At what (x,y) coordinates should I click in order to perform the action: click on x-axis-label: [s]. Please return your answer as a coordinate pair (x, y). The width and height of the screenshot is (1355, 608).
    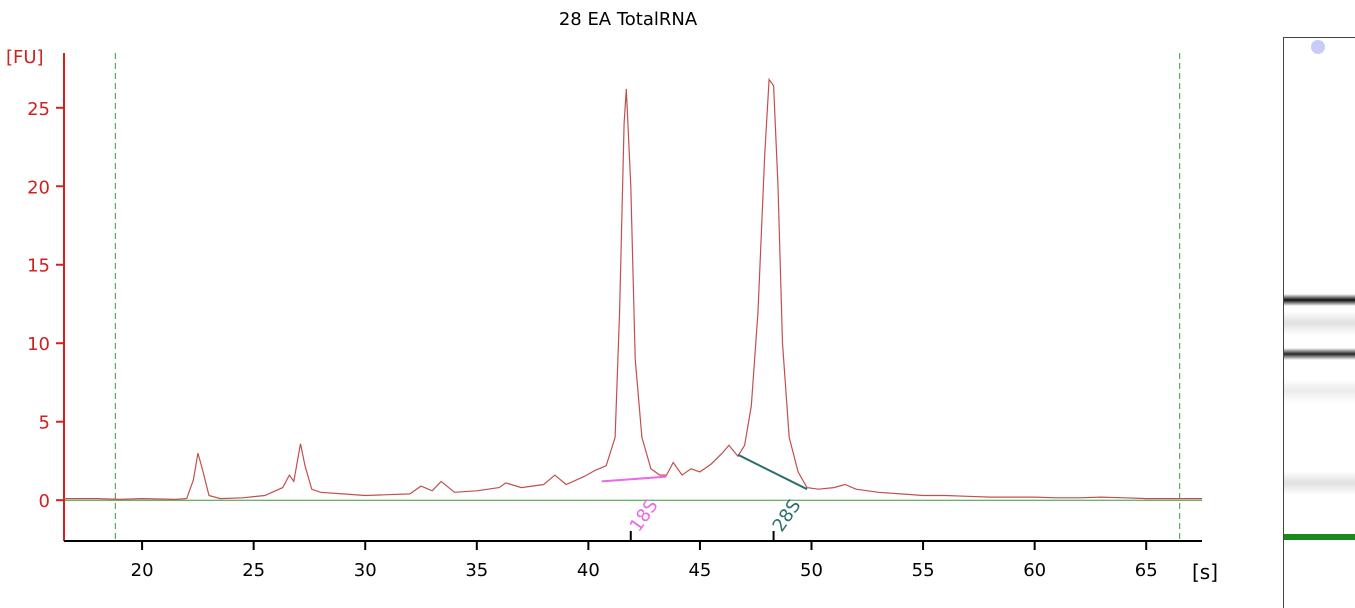
    Looking at the image, I should click on (1205, 572).